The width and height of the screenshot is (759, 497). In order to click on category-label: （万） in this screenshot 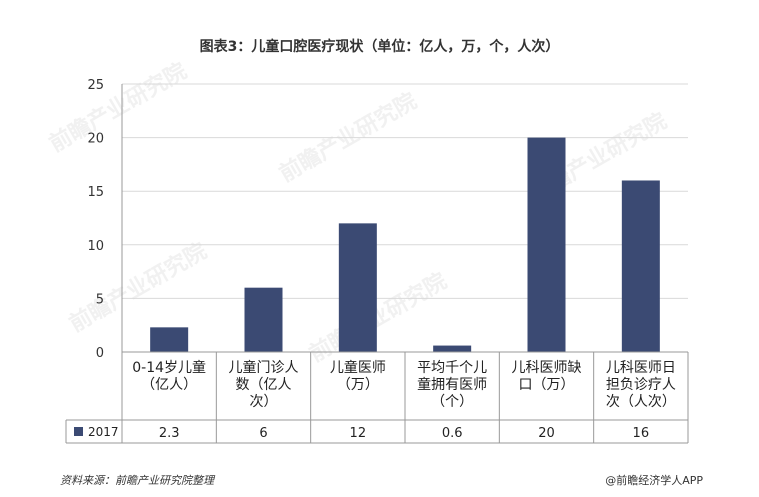, I will do `click(358, 385)`.